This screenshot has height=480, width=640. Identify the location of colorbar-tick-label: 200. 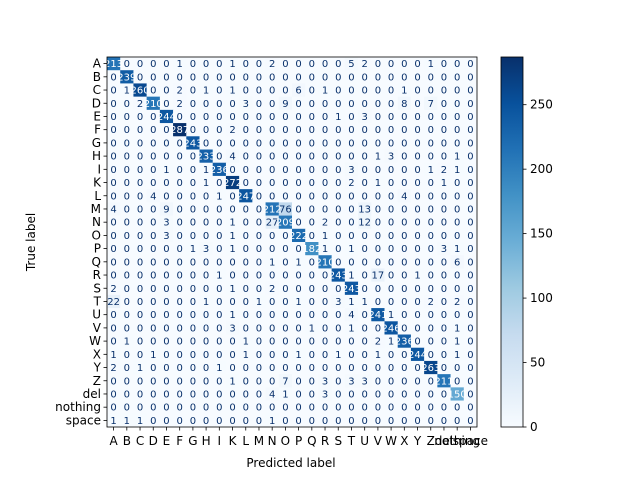
(541, 169).